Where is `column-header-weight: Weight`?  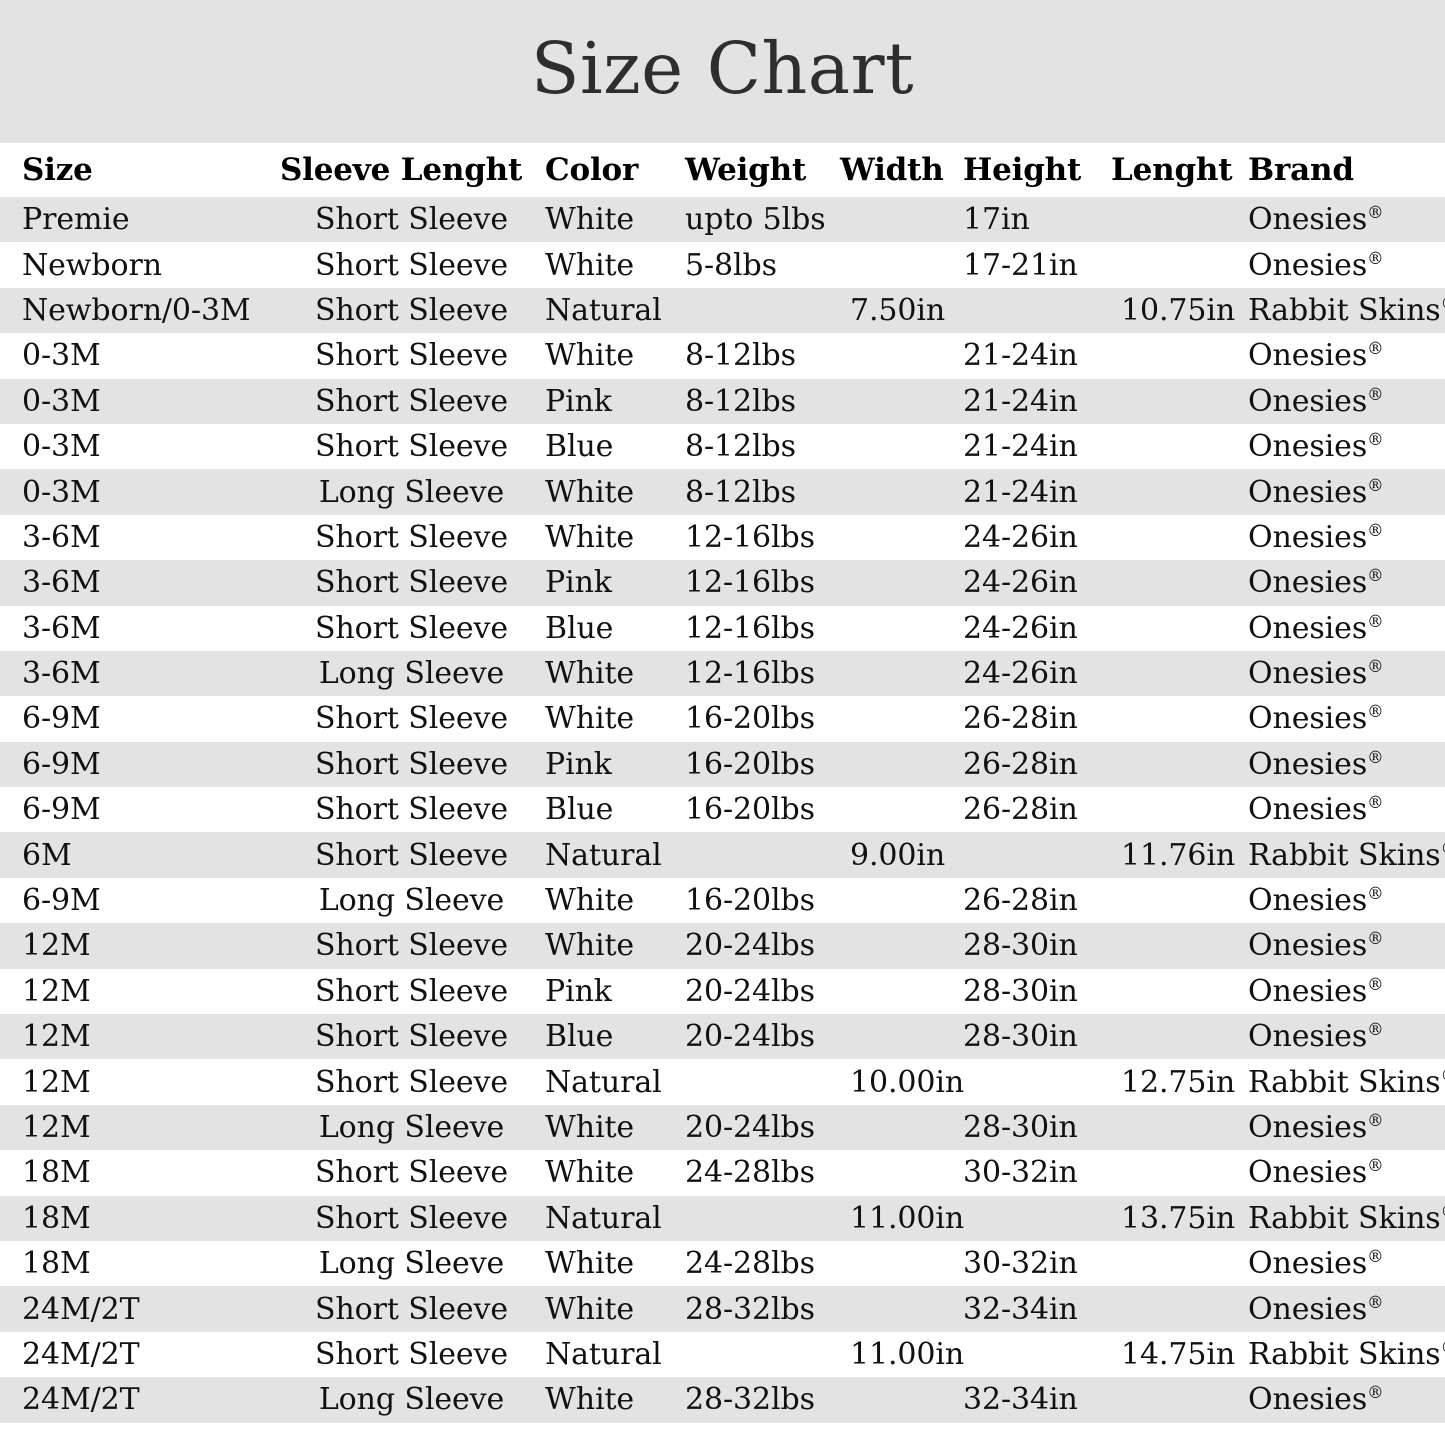 column-header-weight: Weight is located at coordinates (746, 170).